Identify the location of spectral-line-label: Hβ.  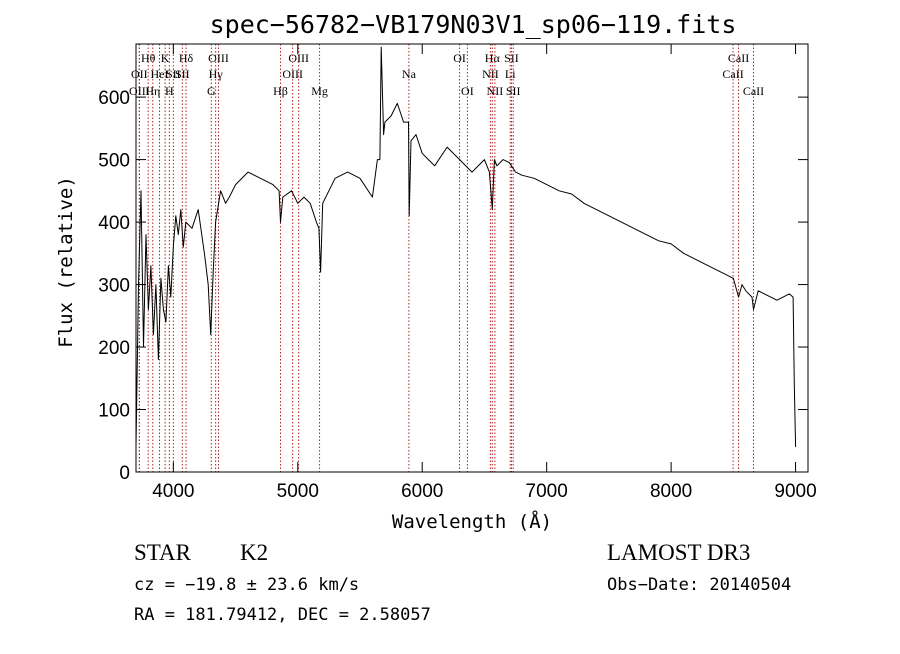
(280, 91).